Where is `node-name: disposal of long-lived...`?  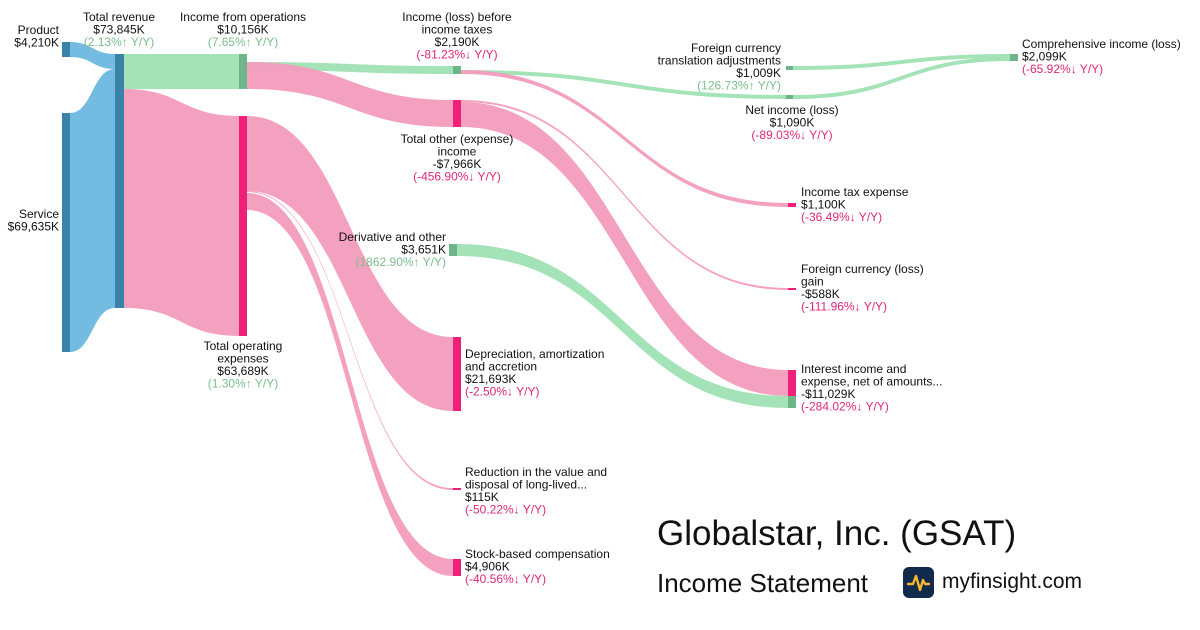
node-name: disposal of long-lived... is located at coordinates (526, 485).